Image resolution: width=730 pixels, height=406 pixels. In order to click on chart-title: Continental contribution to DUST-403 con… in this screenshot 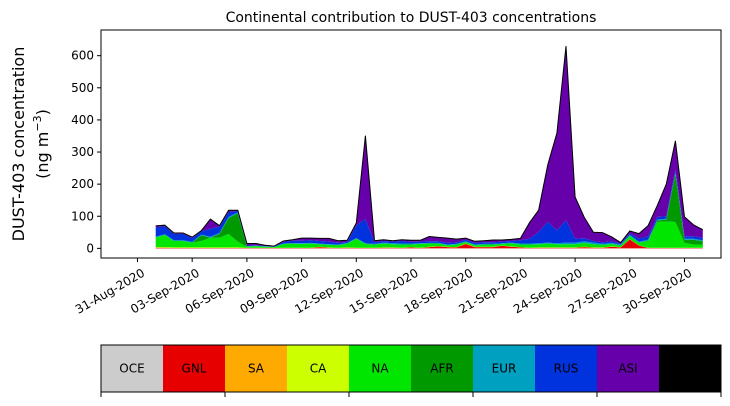, I will do `click(411, 18)`.